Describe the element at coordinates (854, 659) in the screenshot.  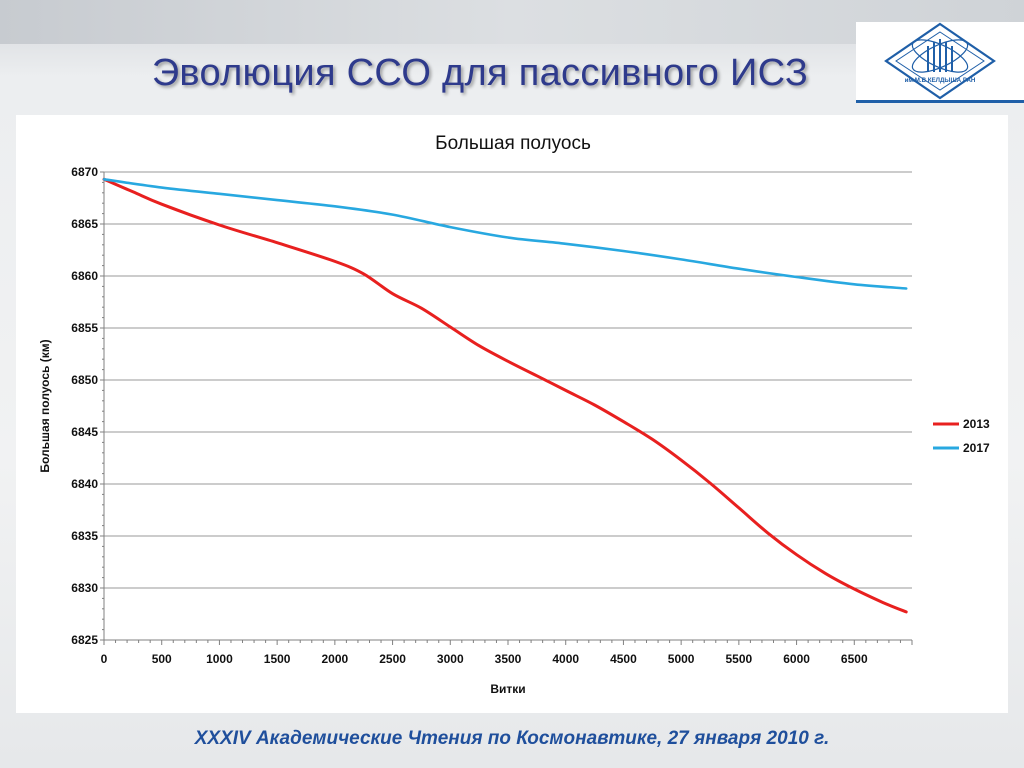
I see `x-tick-label: 6500` at that location.